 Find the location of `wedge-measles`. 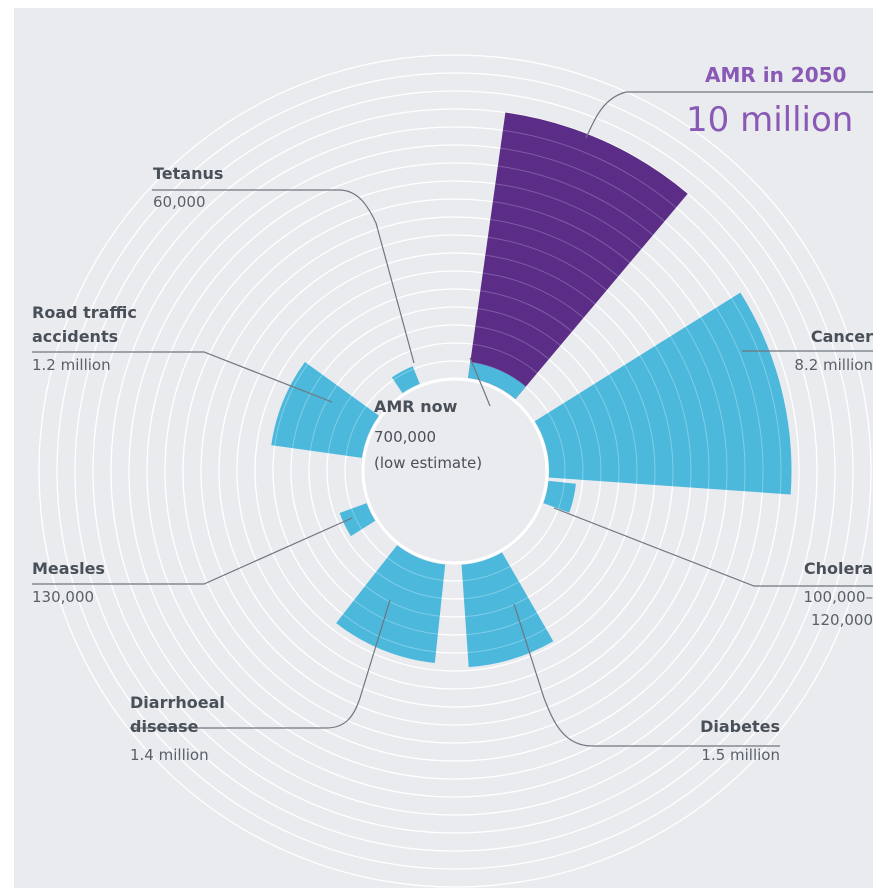

wedge-measles is located at coordinates (357, 520).